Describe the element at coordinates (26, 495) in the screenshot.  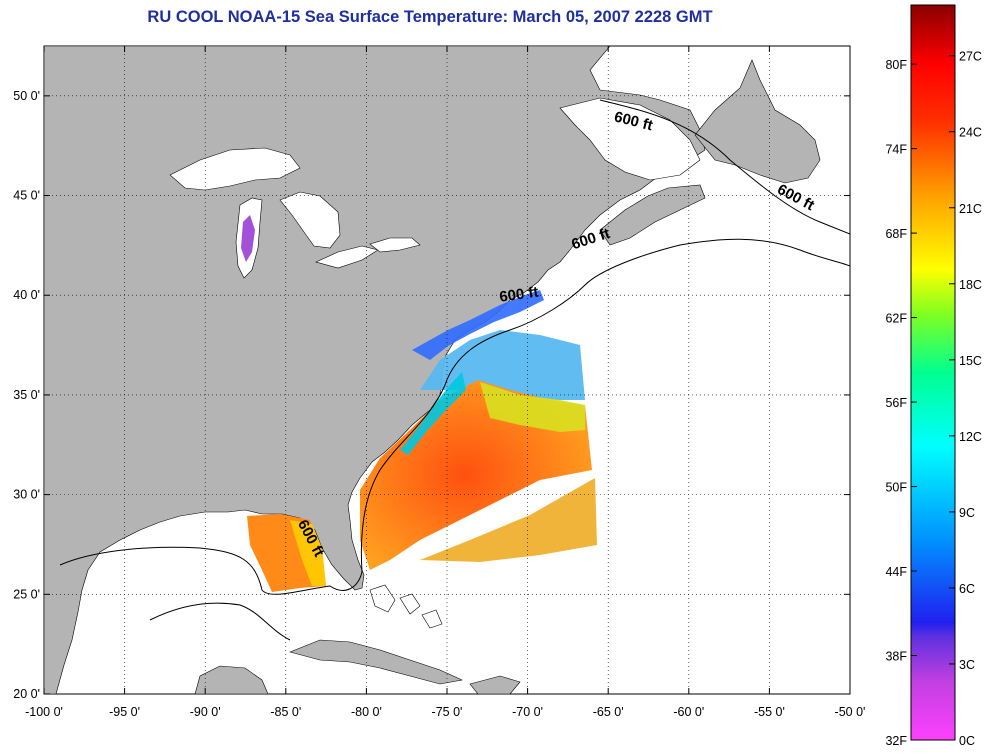
I see `lat-tick-label: 30 0'` at that location.